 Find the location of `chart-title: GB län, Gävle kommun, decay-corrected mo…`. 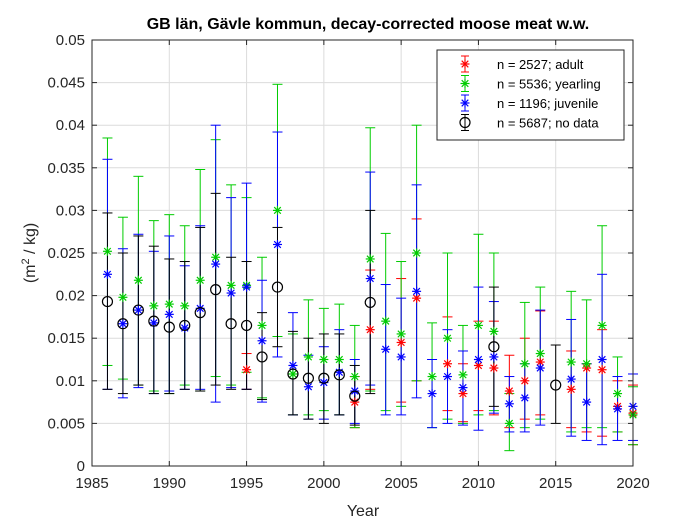

chart-title: GB län, Gävle kommun, decay-corrected mo… is located at coordinates (368, 24).